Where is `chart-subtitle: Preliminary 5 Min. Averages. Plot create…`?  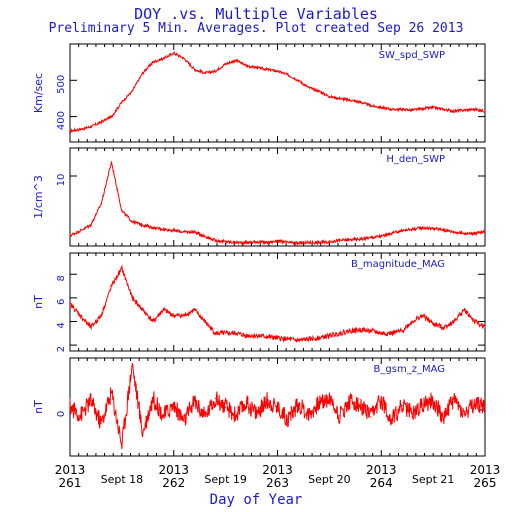 chart-subtitle: Preliminary 5 Min. Averages. Plot create… is located at coordinates (256, 28).